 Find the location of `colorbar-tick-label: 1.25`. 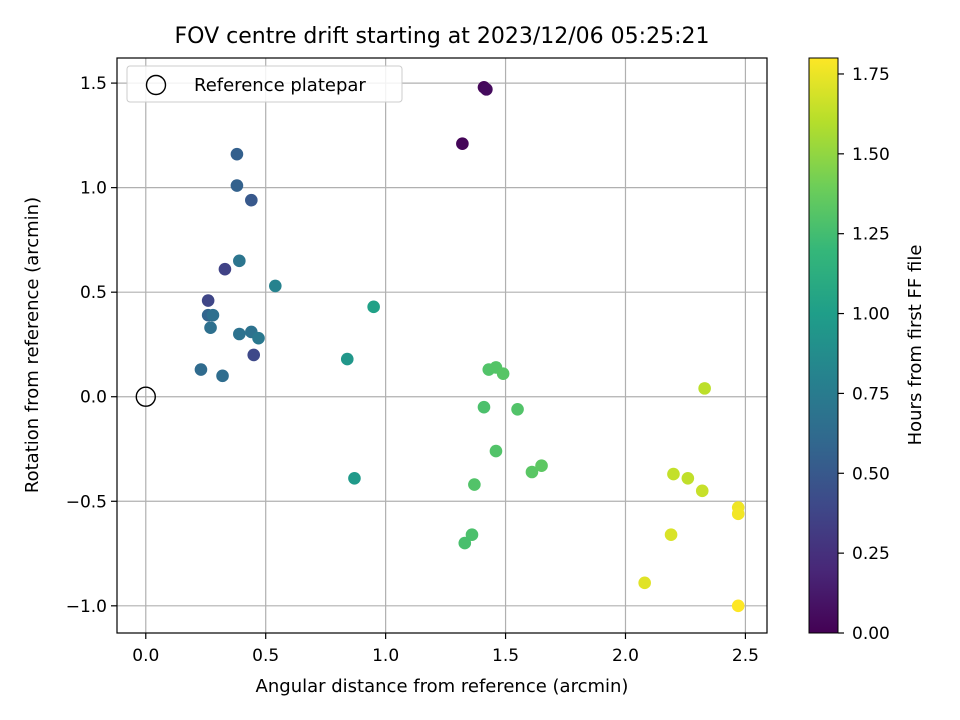

colorbar-tick-label: 1.25 is located at coordinates (871, 235).